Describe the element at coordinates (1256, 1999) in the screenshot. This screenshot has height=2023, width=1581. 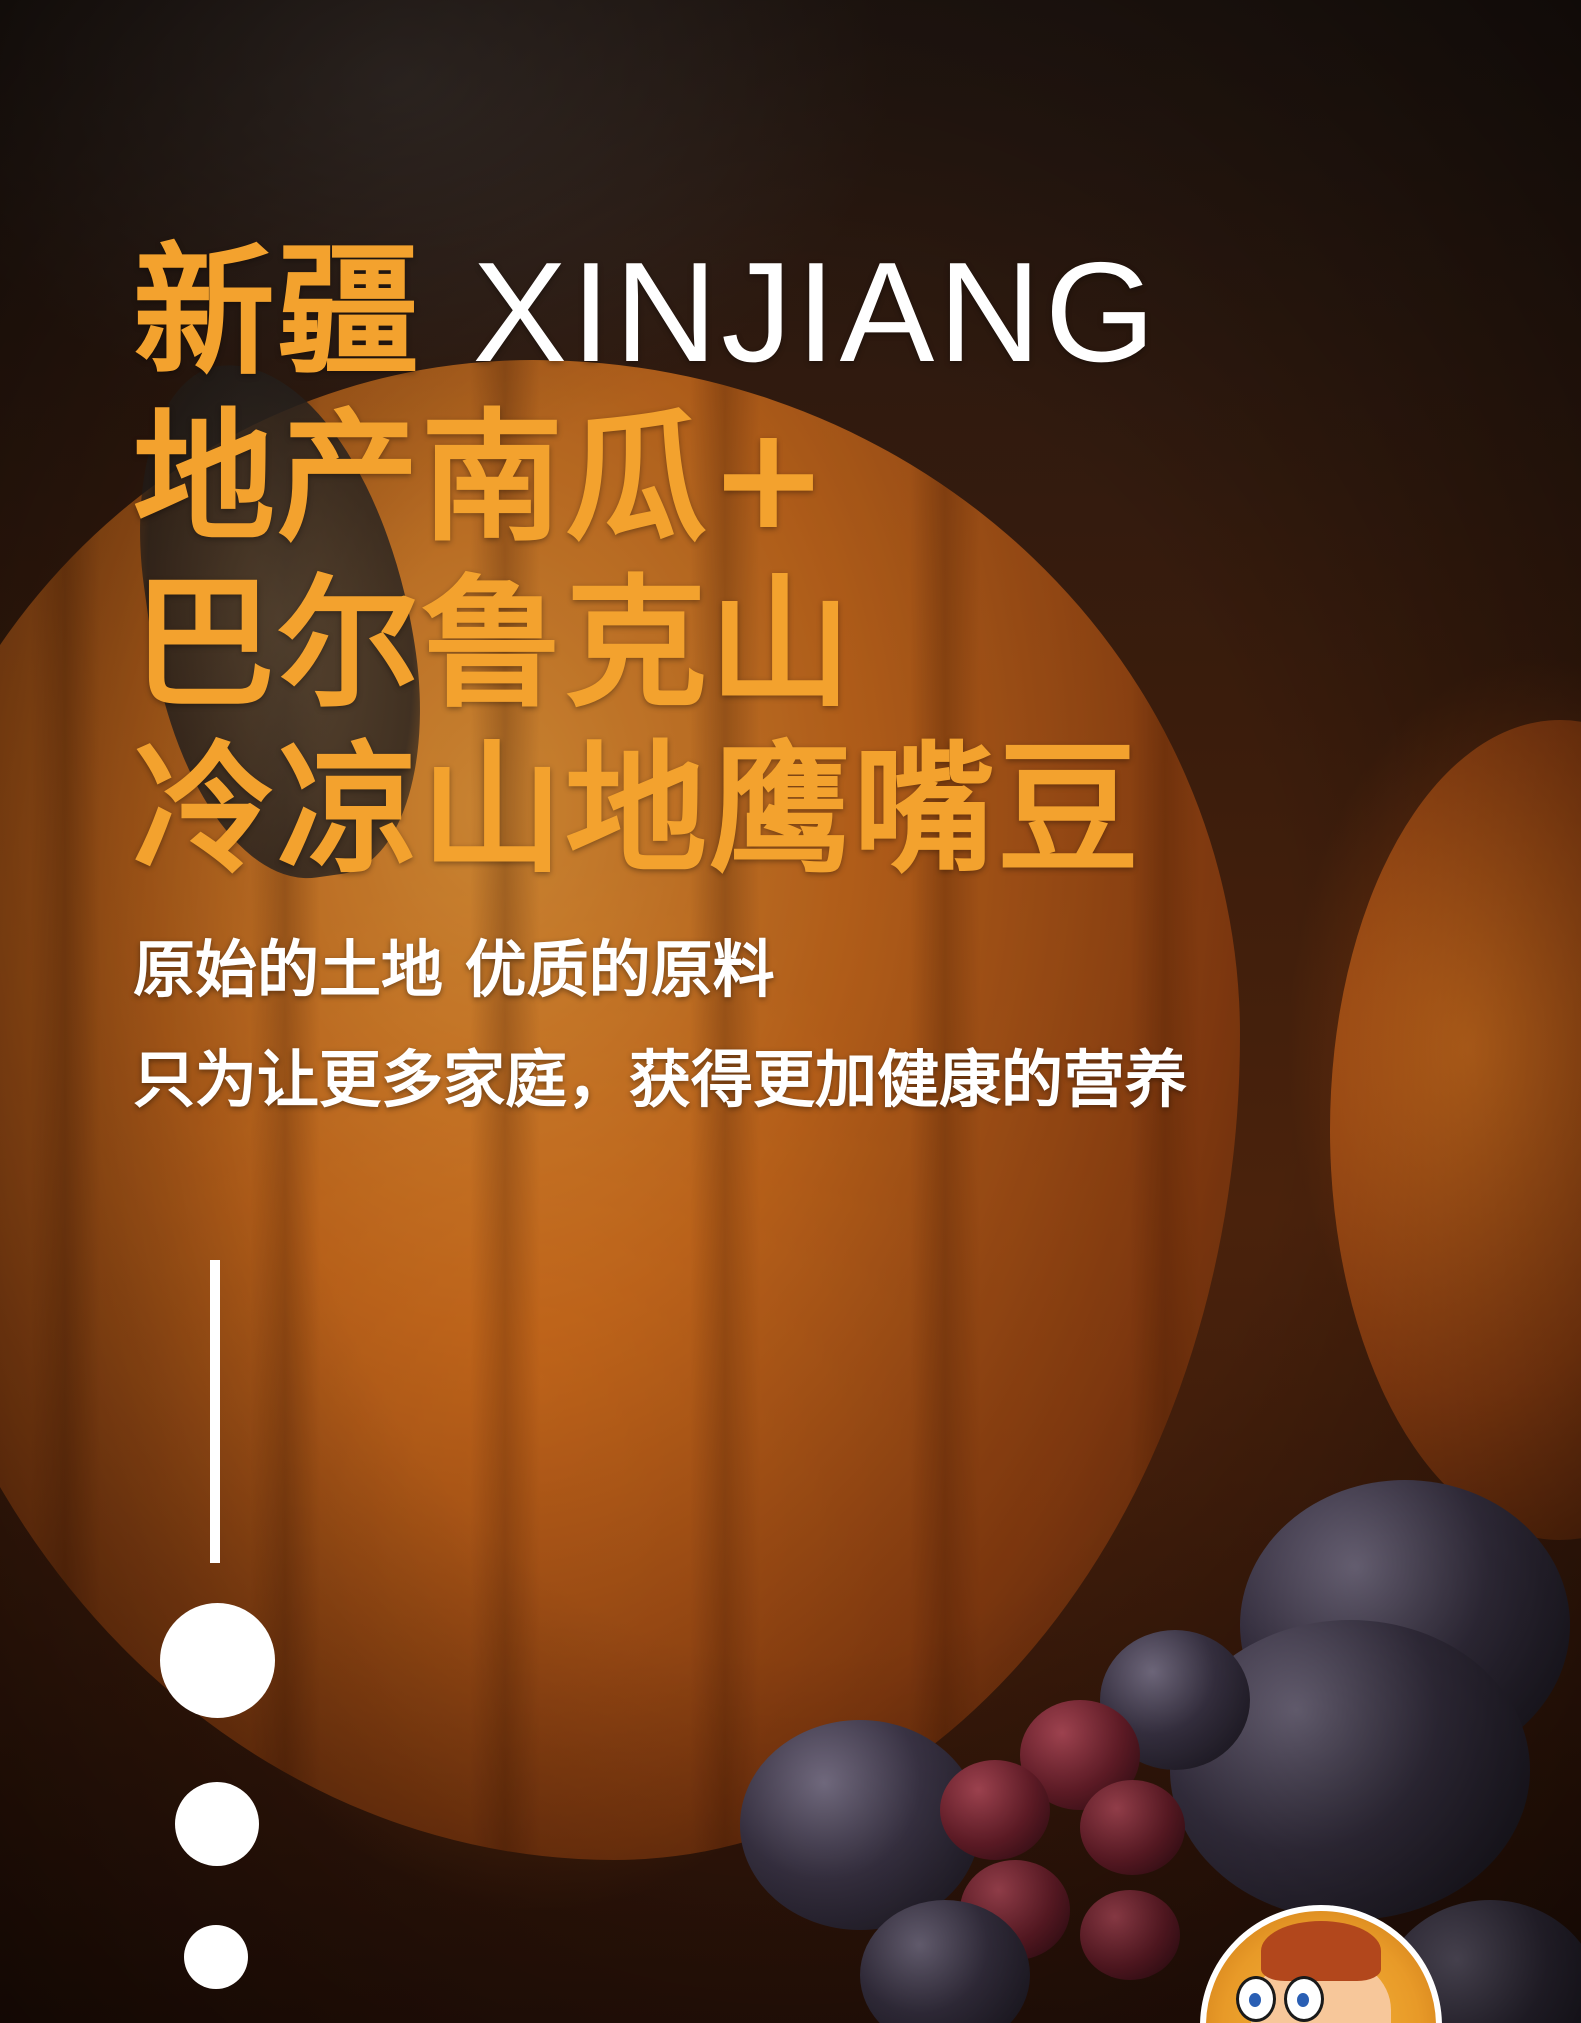
I see `mascot-eye-left` at that location.